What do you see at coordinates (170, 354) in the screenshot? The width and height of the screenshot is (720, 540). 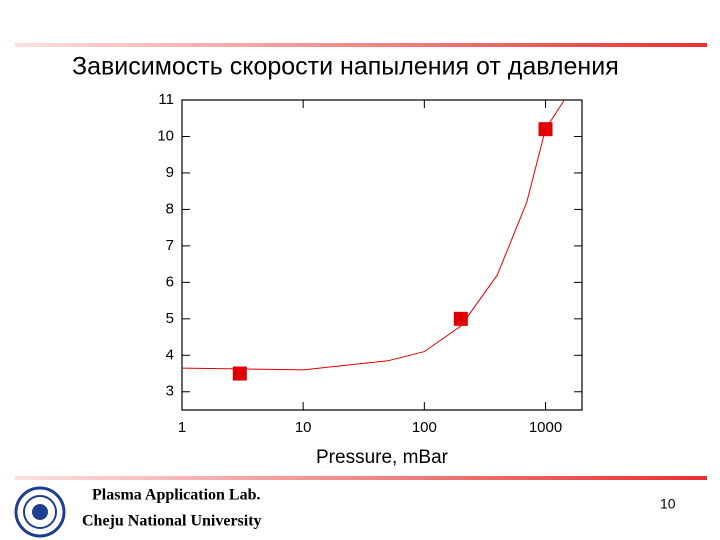 I see `y-tick-label: 4` at bounding box center [170, 354].